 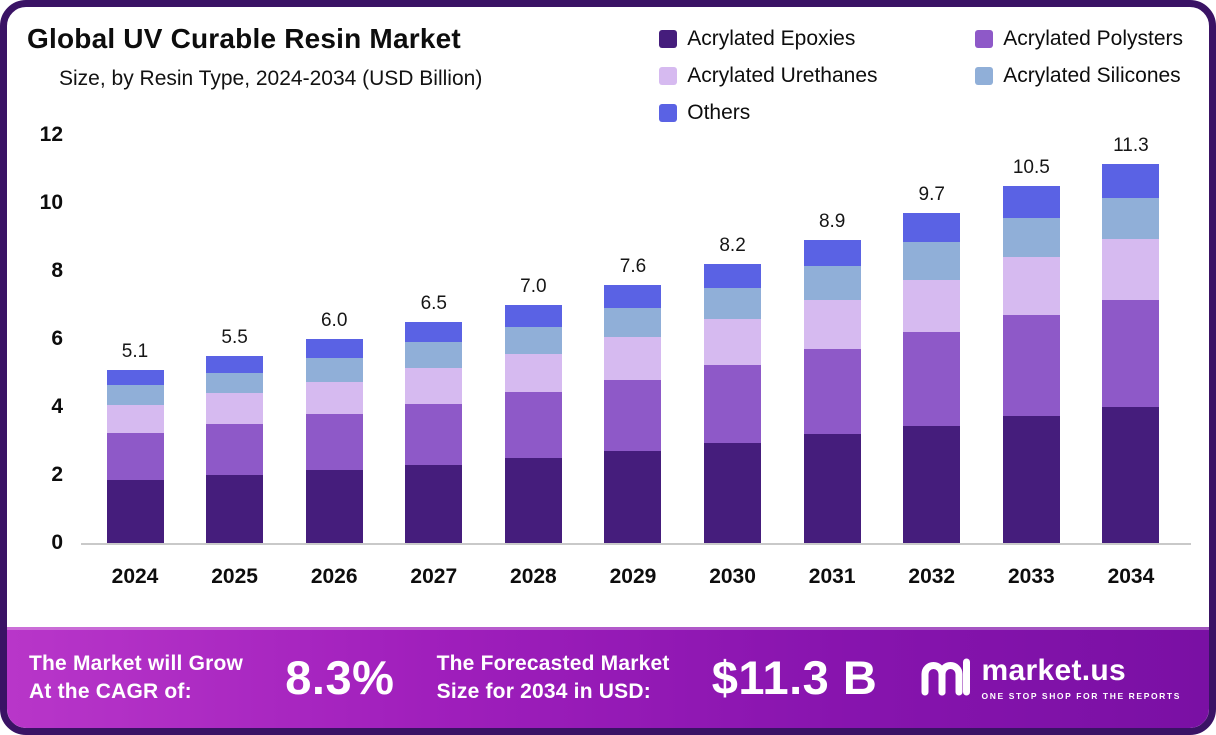 What do you see at coordinates (633, 266) in the screenshot?
I see `bar-total-label: 7.6` at bounding box center [633, 266].